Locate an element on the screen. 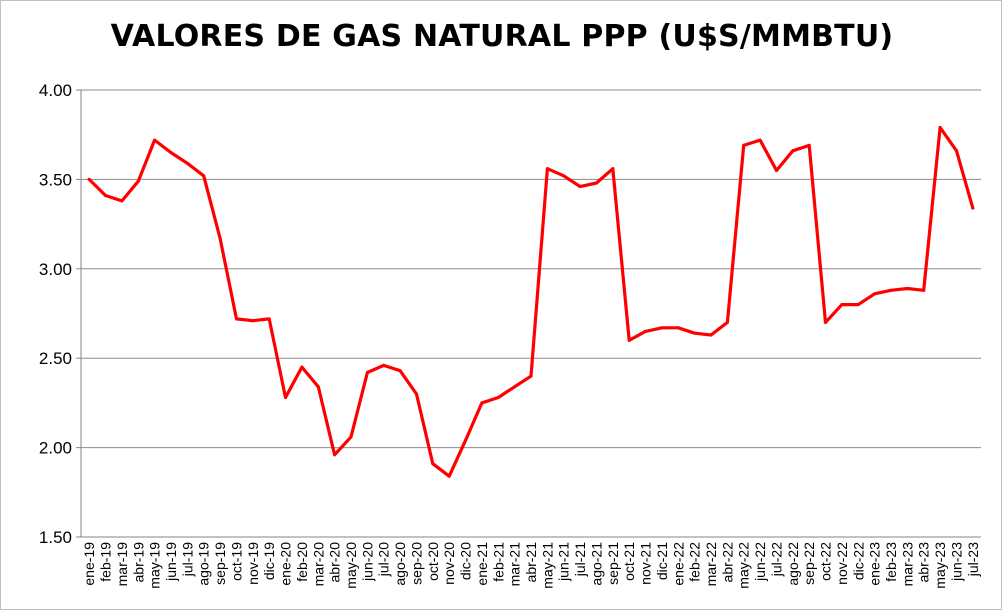 The height and width of the screenshot is (612, 1004). x-tick-label: oct-19 is located at coordinates (236, 561).